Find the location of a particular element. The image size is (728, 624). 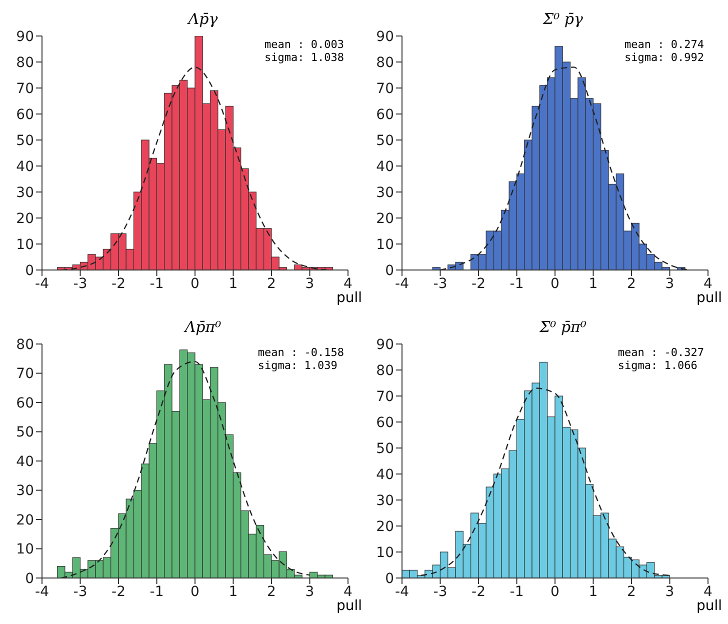

chart-title: Λp̄π⁰ is located at coordinates (202, 327).